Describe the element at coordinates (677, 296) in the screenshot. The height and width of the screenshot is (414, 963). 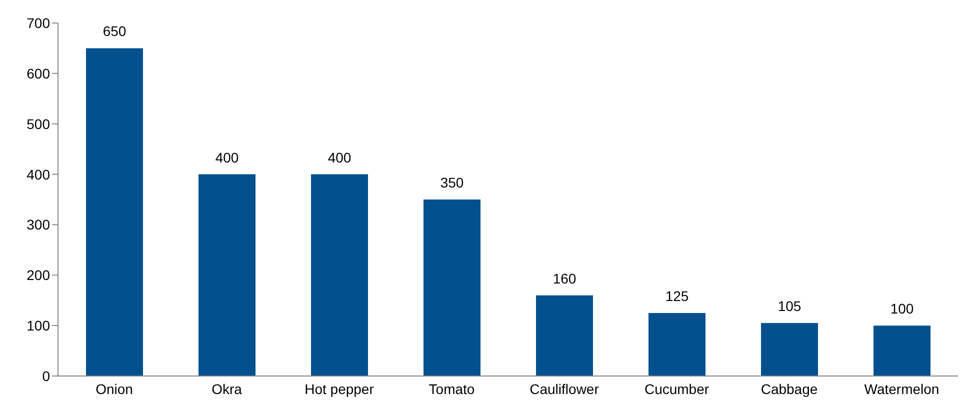
I see `data-label: 125` at that location.